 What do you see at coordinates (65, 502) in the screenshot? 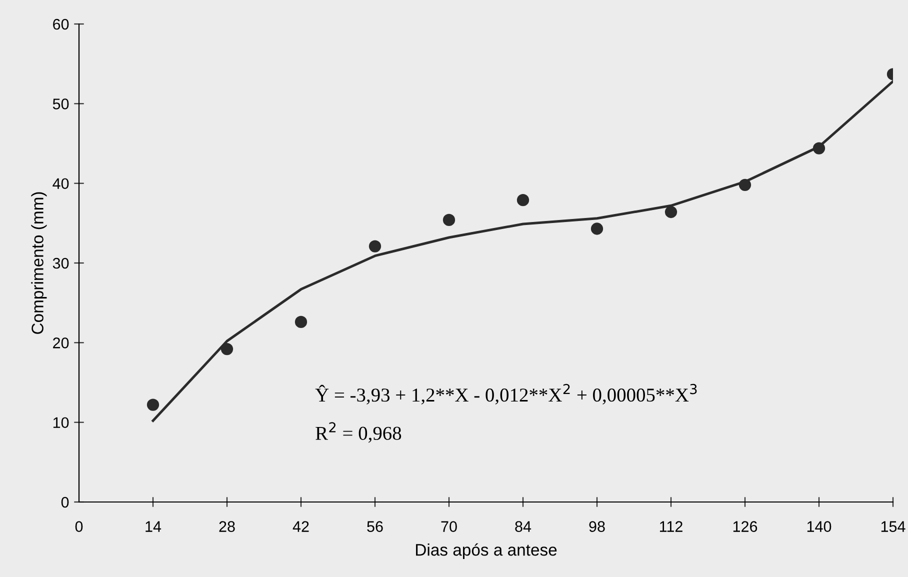
I see `y-tick-label: 0` at bounding box center [65, 502].